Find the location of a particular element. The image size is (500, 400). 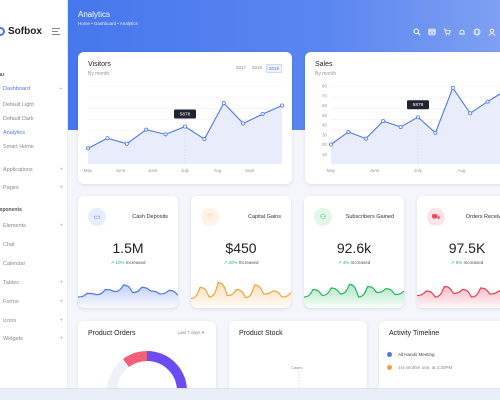

period-dropdown: Last 7 days ▾ is located at coordinates (190, 332).